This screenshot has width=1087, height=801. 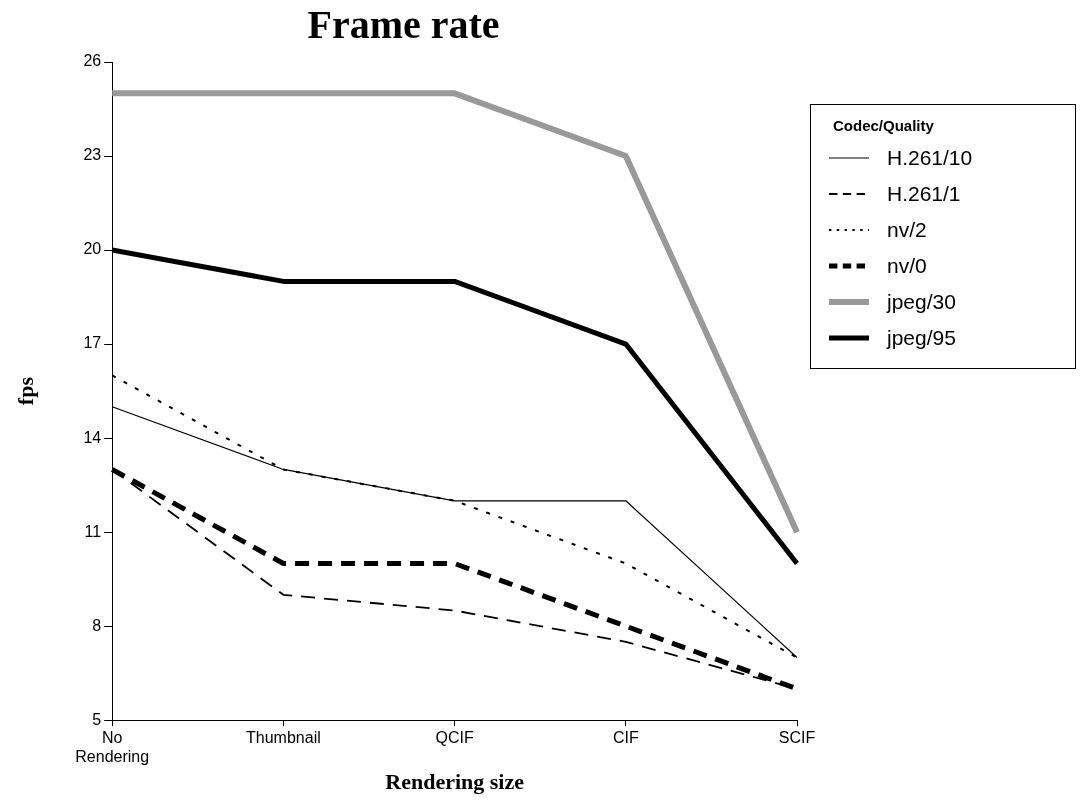 What do you see at coordinates (93, 531) in the screenshot?
I see `y-tick-label: 11` at bounding box center [93, 531].